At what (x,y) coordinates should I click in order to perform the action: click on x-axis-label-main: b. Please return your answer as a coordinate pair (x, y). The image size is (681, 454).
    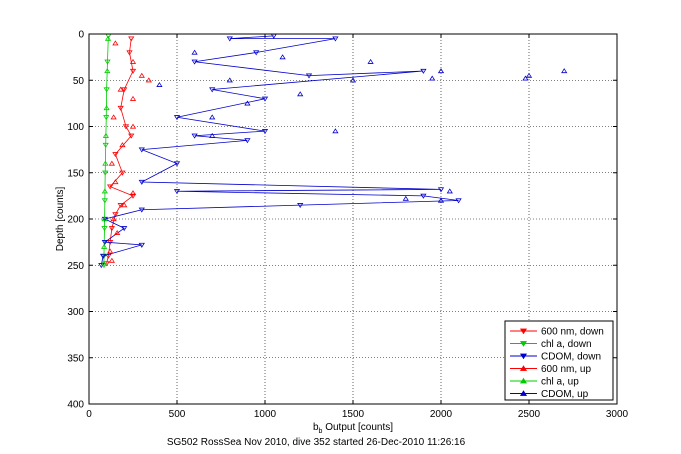
    Looking at the image, I should click on (316, 427).